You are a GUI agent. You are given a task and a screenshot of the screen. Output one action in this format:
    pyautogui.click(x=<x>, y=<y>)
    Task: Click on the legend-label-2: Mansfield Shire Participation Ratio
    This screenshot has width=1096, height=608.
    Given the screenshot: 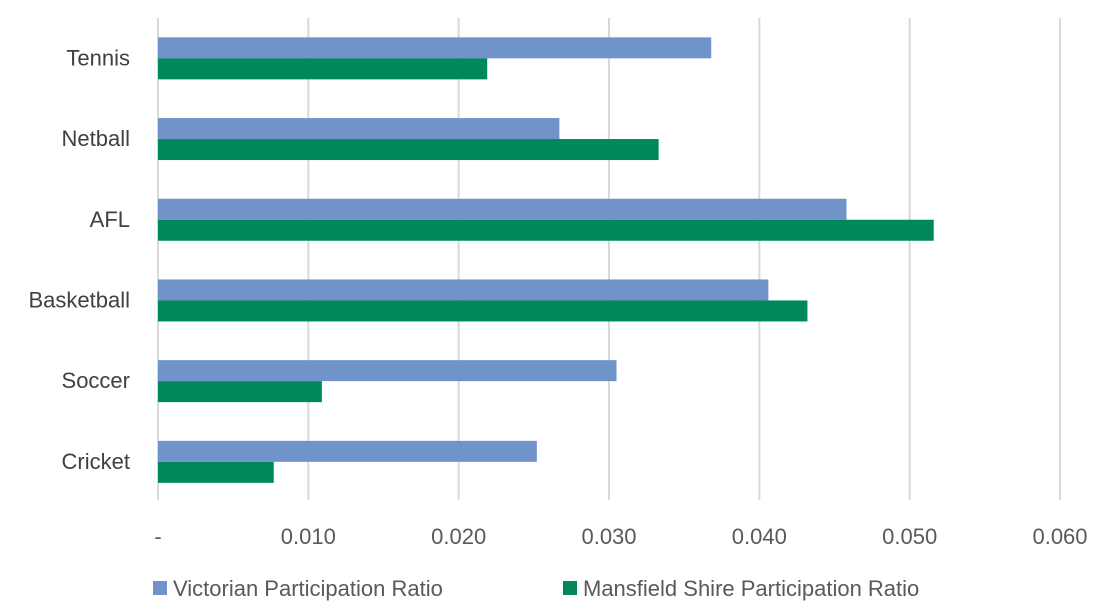 What is the action you would take?
    pyautogui.click(x=751, y=588)
    